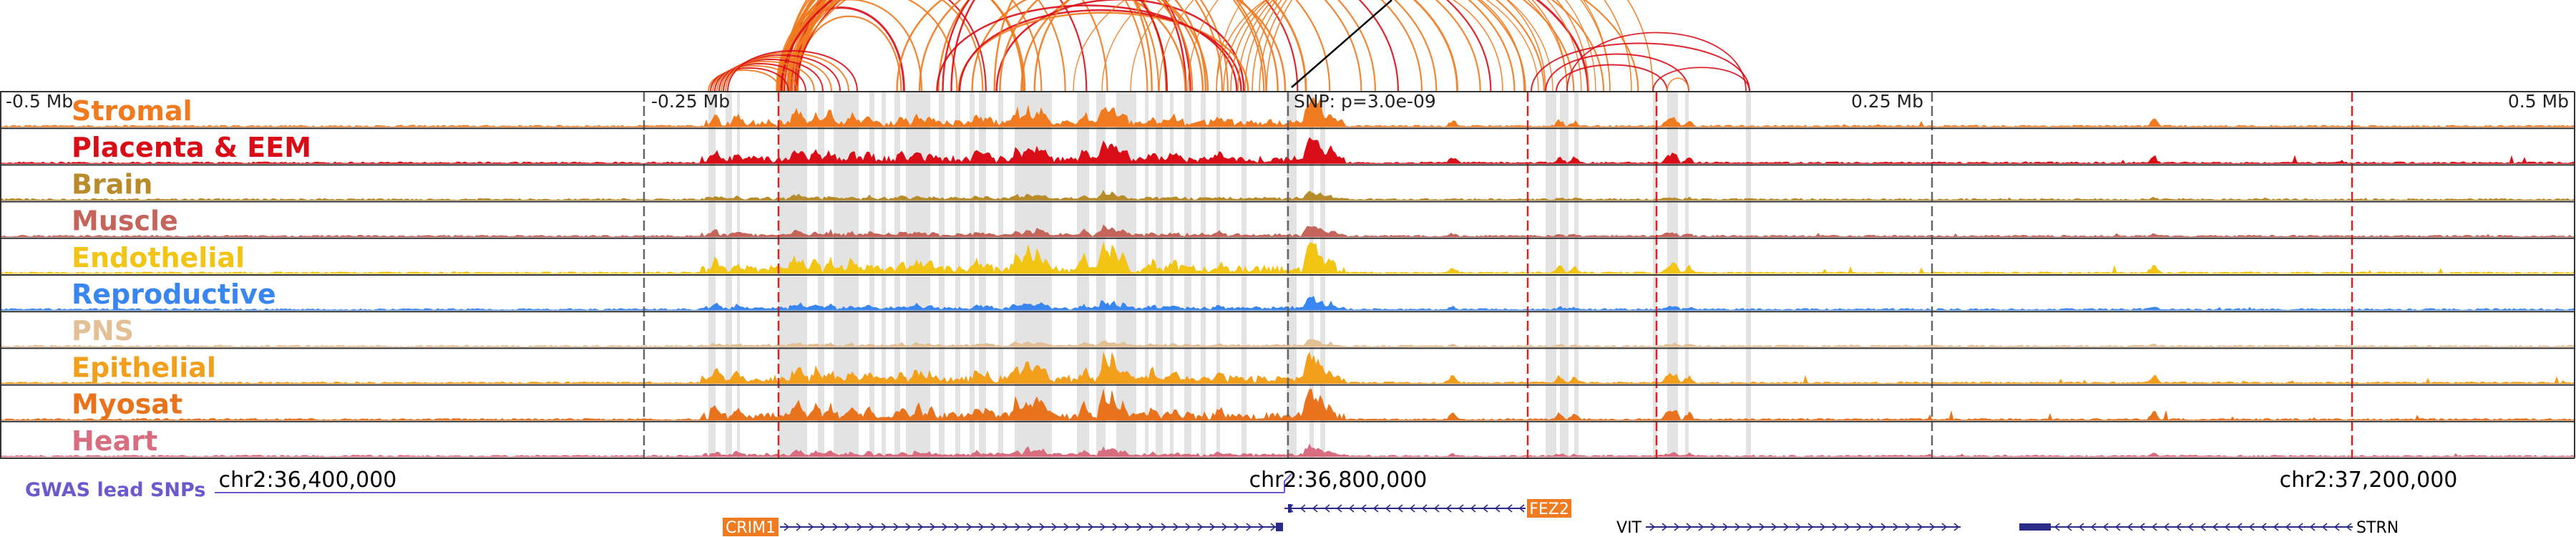  Describe the element at coordinates (115, 490) in the screenshot. I see `gwas-lead-snps-label: GWAS lead SNPs` at that location.